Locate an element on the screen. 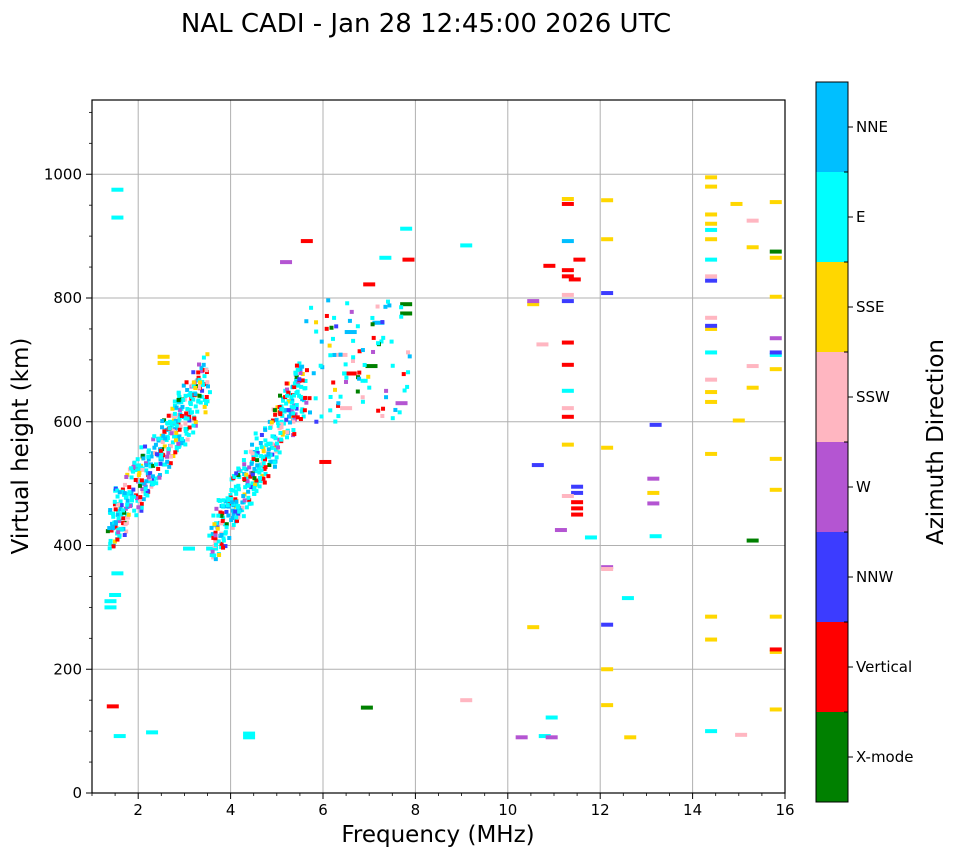 The height and width of the screenshot is (857, 958). colorbar-segment-w is located at coordinates (832, 487).